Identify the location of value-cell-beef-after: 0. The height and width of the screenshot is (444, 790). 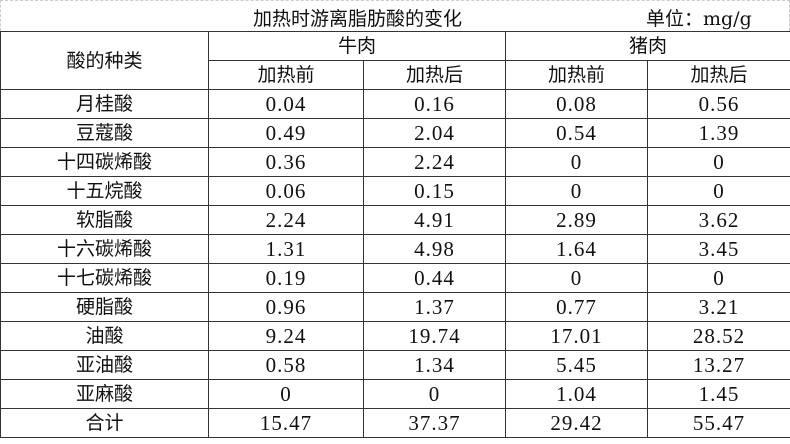
(434, 394).